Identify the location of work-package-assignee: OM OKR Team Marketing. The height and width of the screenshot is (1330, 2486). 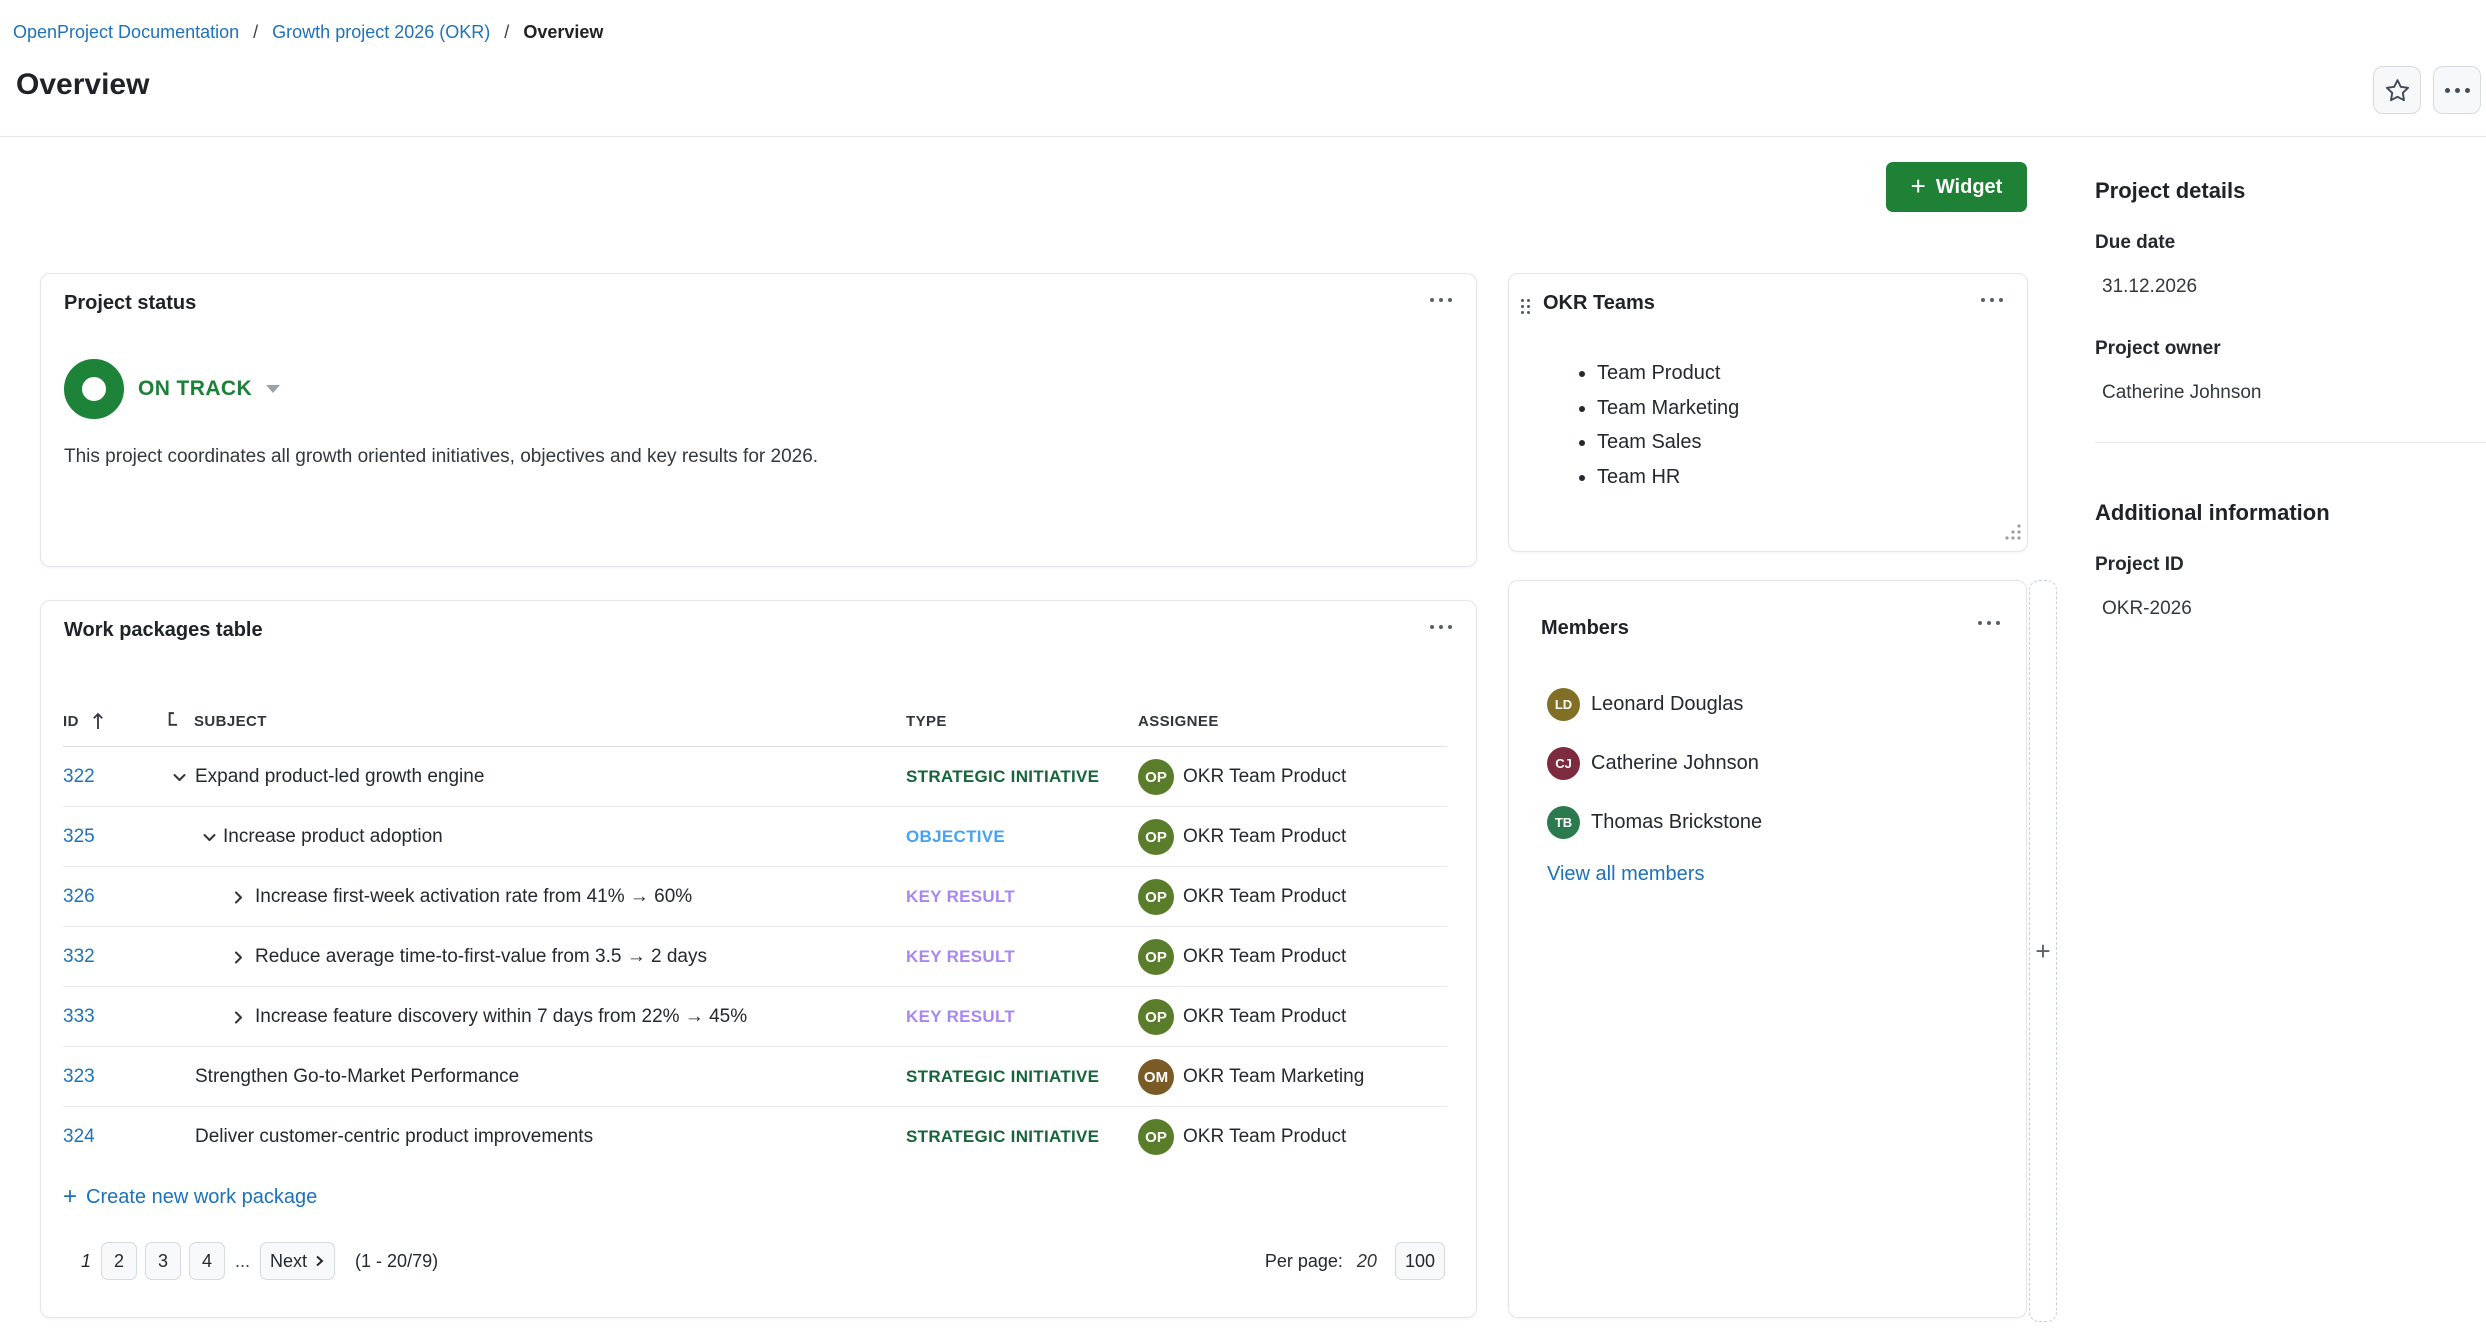
(1251, 1077).